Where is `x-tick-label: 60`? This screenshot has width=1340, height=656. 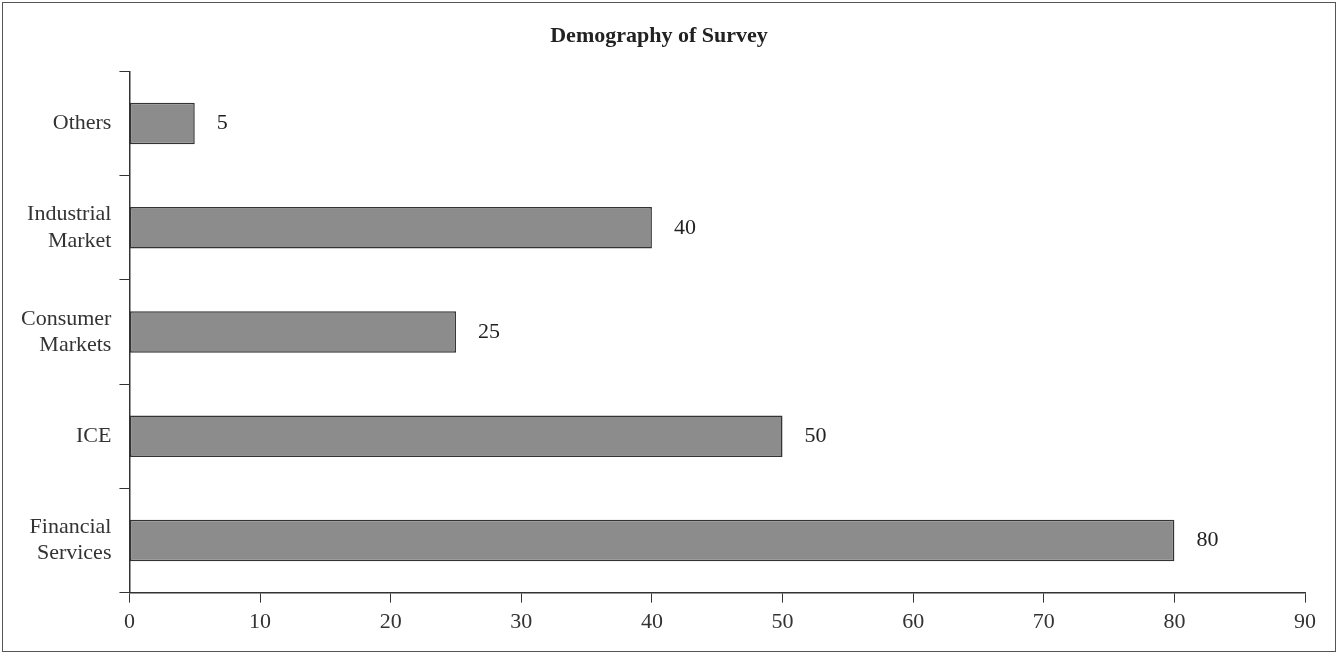
x-tick-label: 60 is located at coordinates (913, 620).